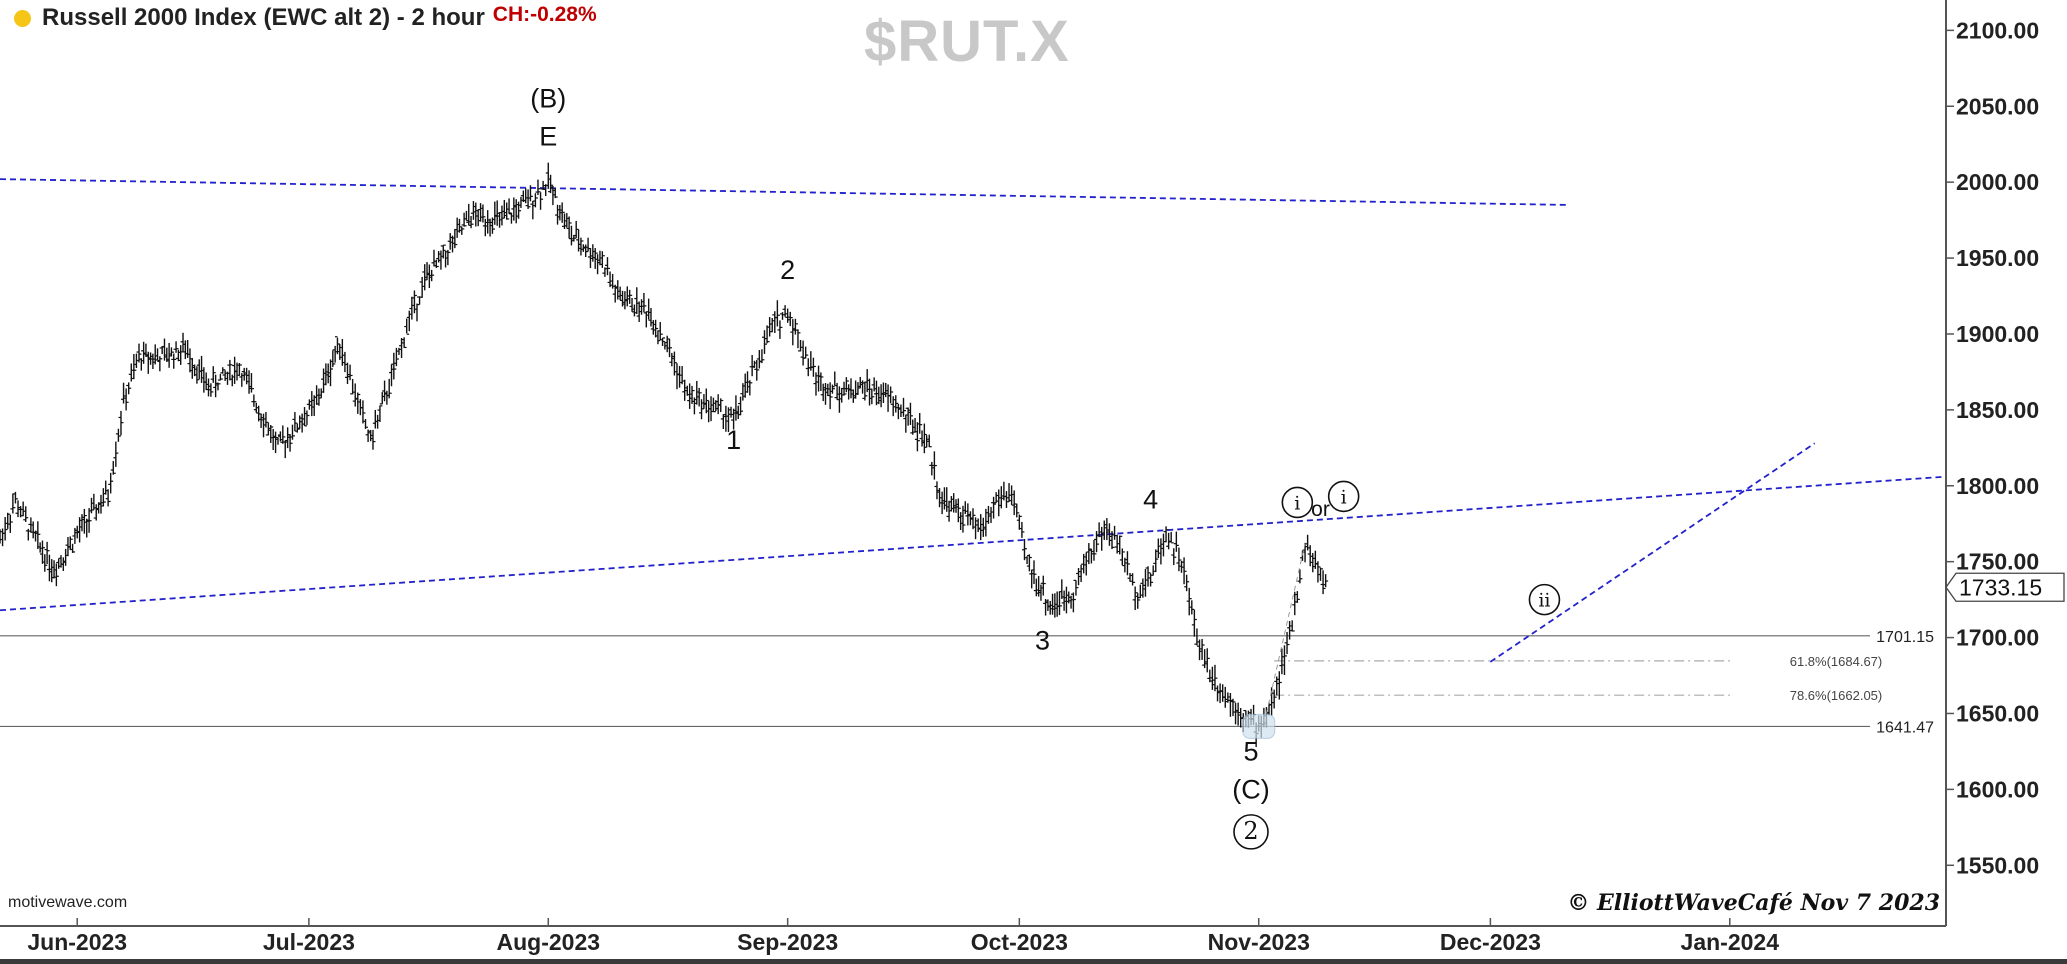  What do you see at coordinates (967, 682) in the screenshot?
I see `horizontal-levels: 1701.15 1641.47` at bounding box center [967, 682].